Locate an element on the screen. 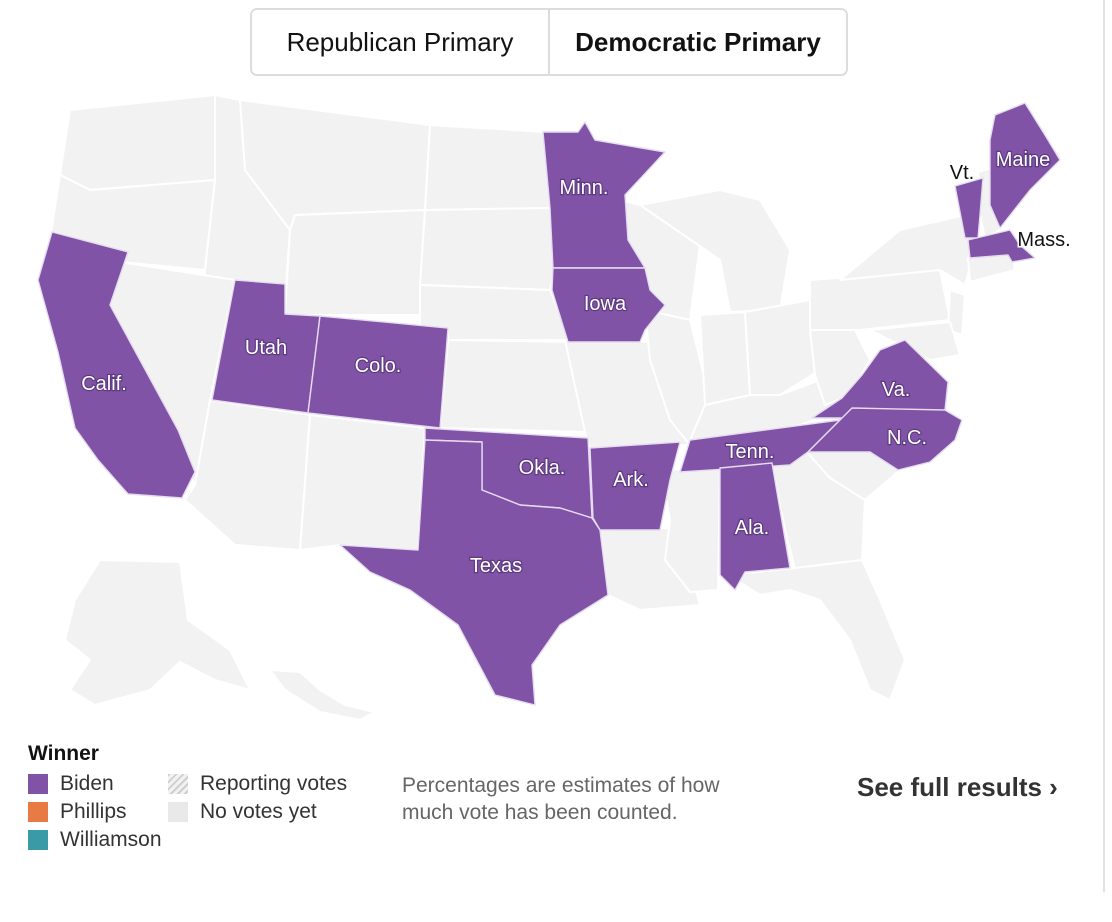 This screenshot has height=922, width=1112. state-washington is located at coordinates (137, 142).